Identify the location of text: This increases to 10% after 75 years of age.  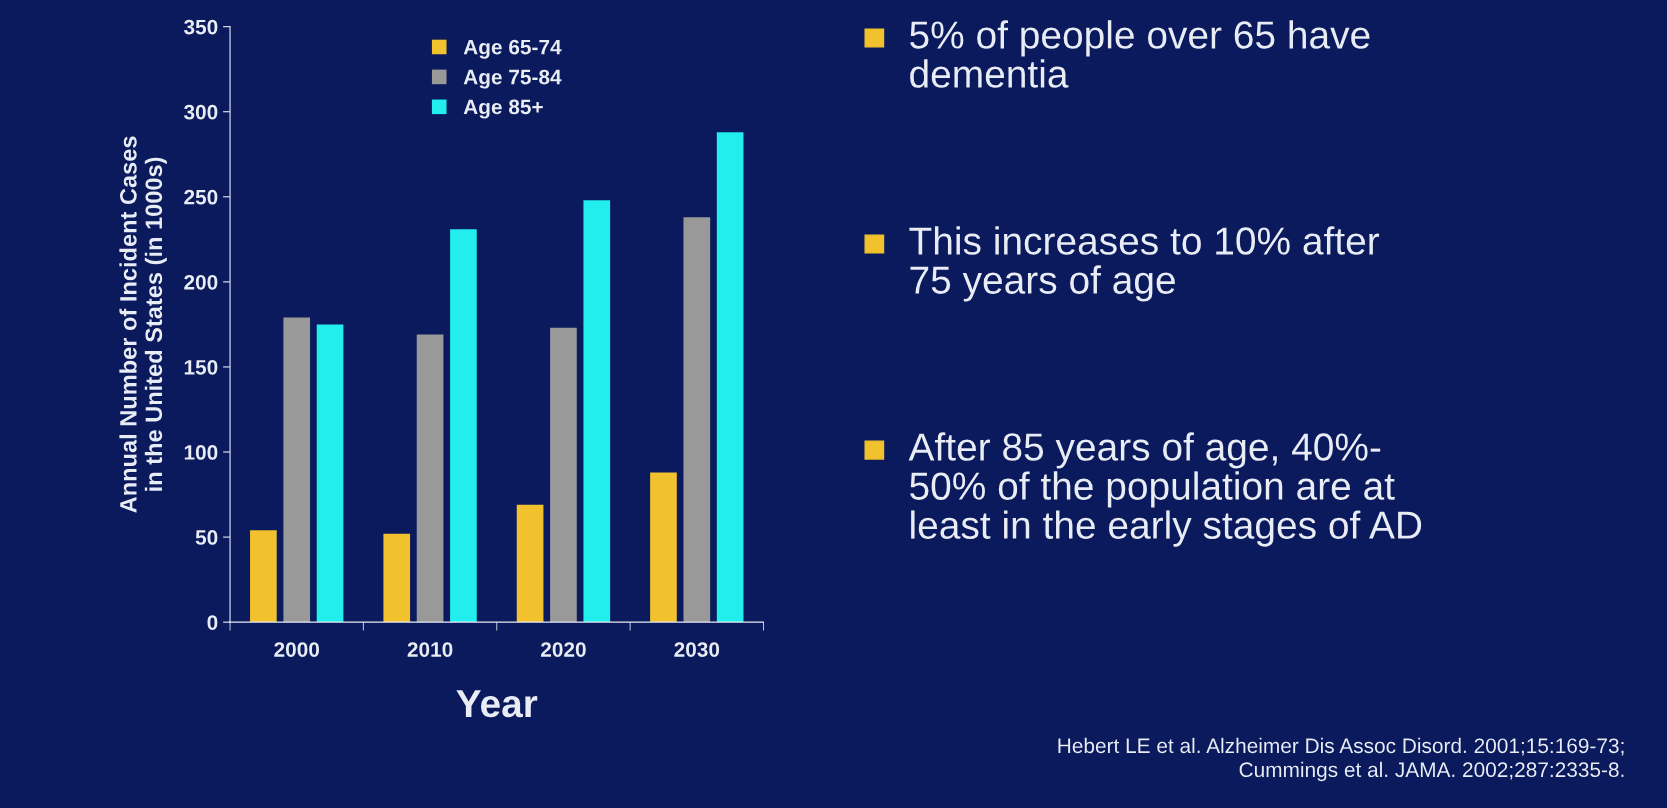
(1144, 264).